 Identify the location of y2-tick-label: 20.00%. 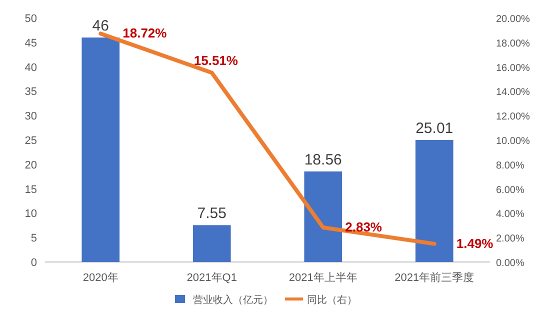
(513, 19).